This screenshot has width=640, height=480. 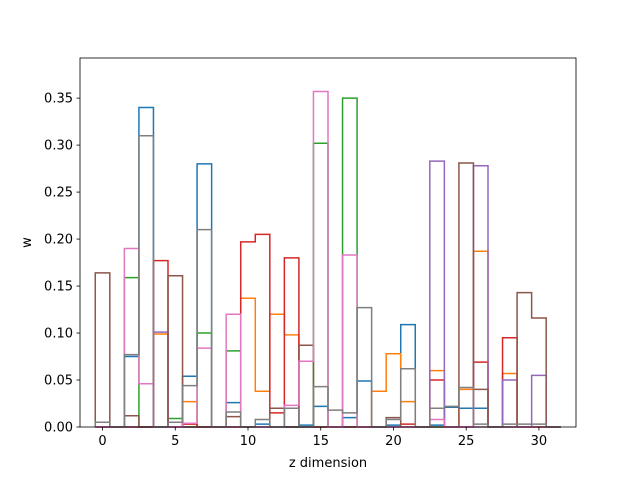 What do you see at coordinates (58, 146) in the screenshot?
I see `y-tick-label: 0.30` at bounding box center [58, 146].